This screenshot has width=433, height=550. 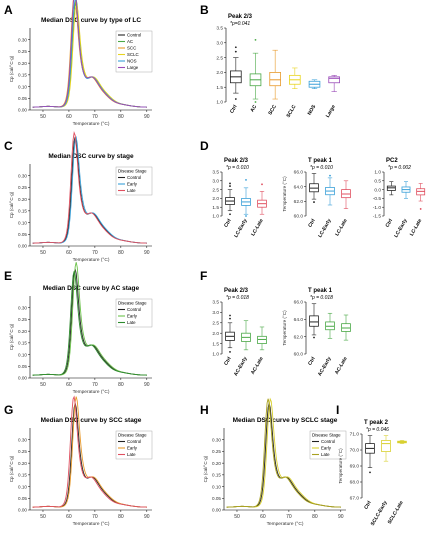 I want to click on legend-box, so click(x=134, y=51).